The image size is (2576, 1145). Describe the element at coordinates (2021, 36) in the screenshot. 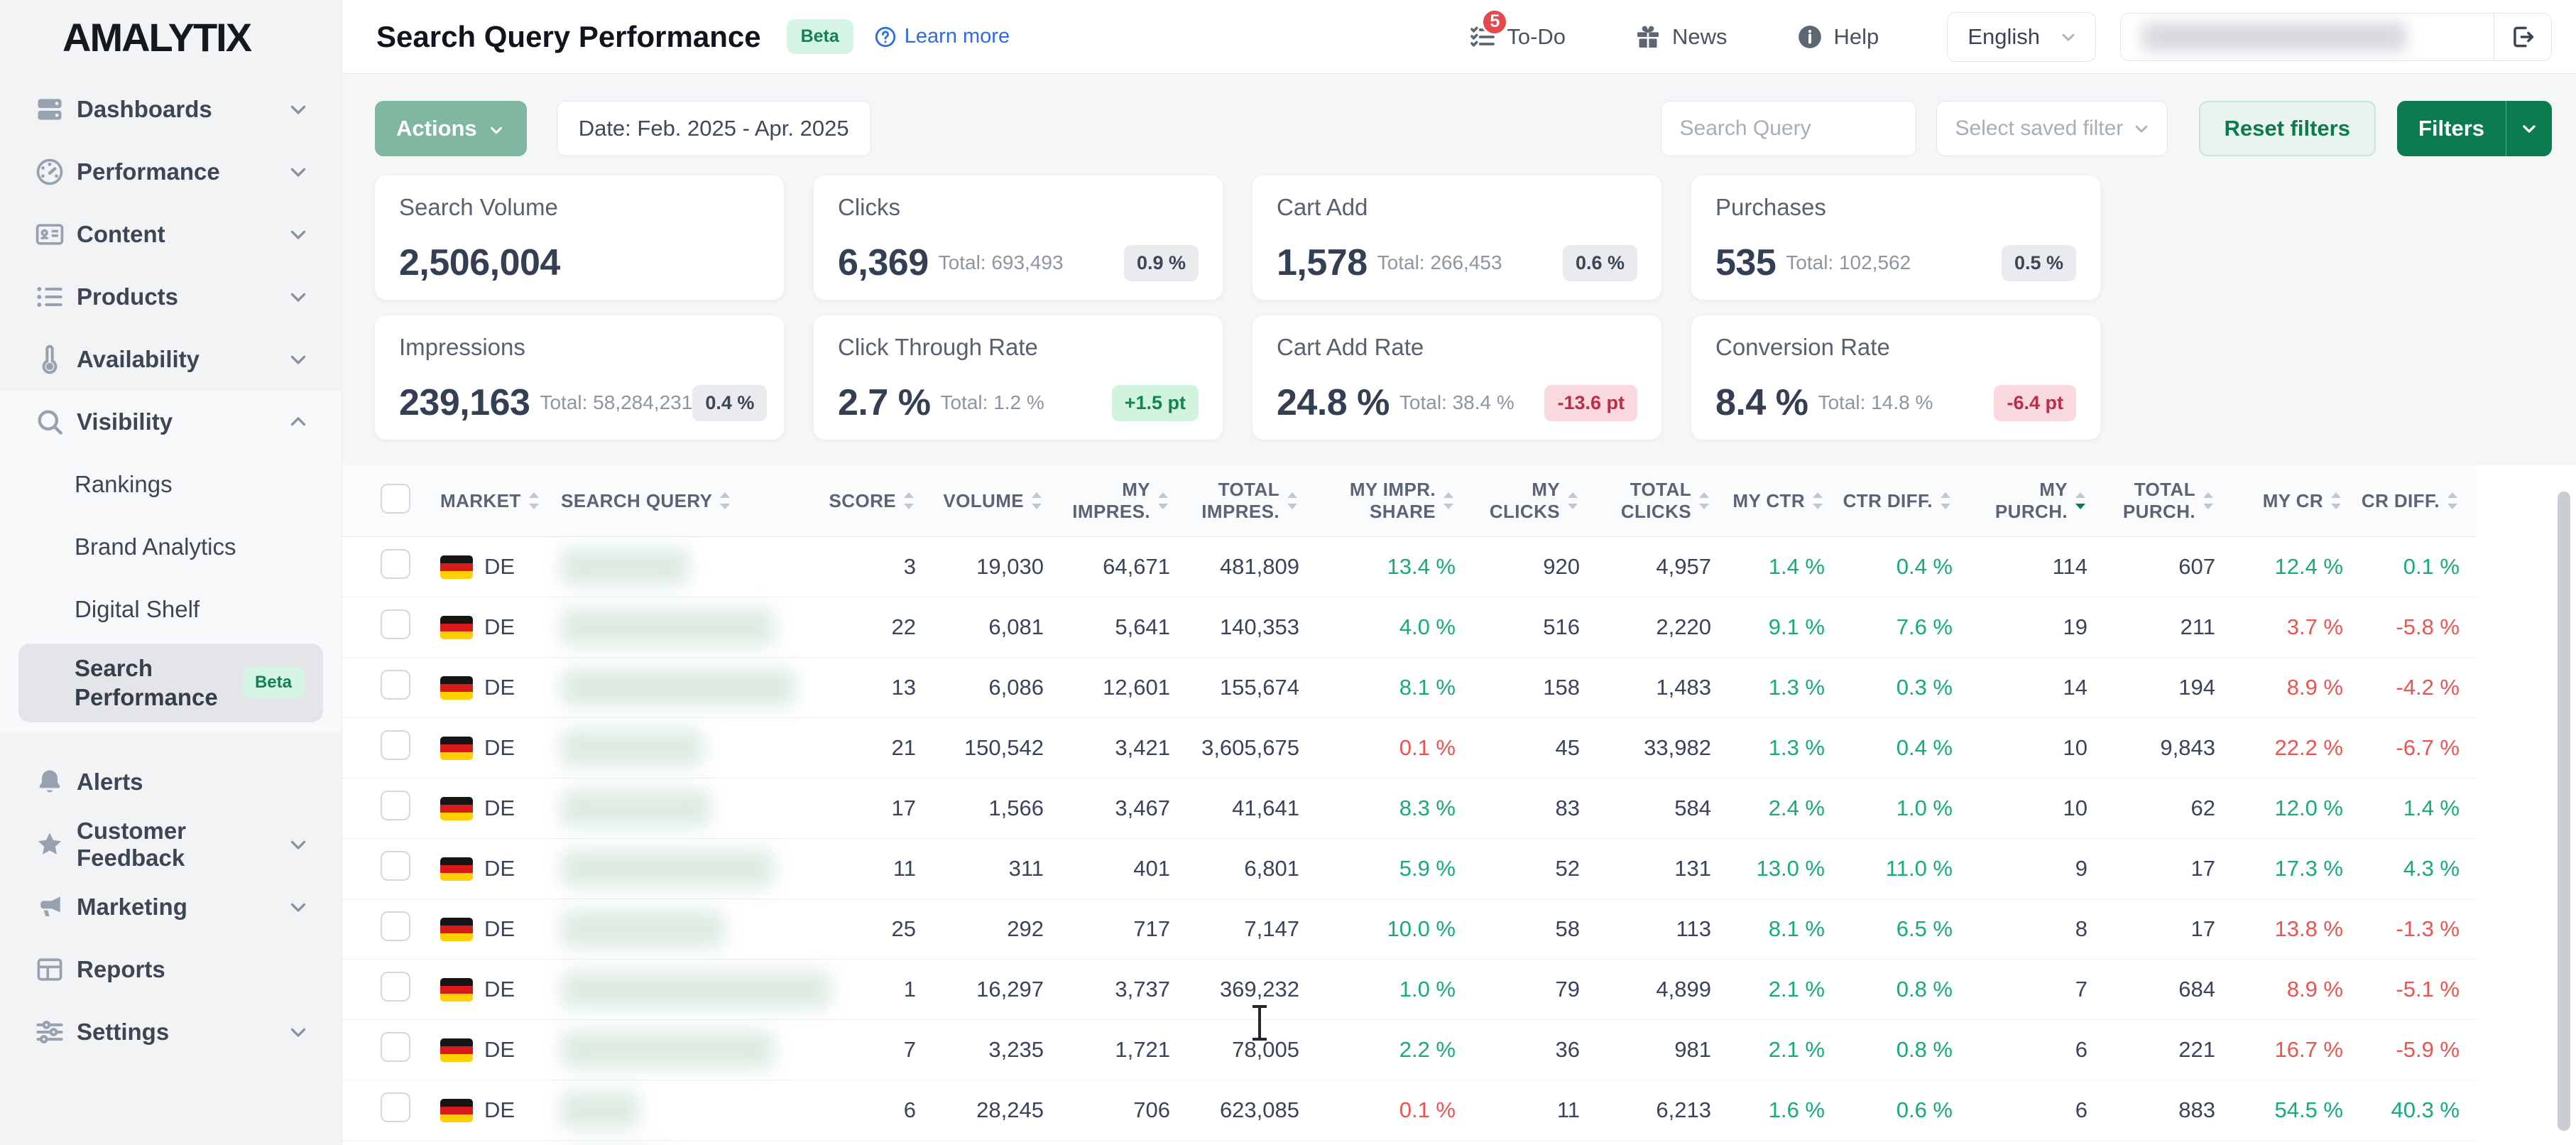

I see `language-select: English` at that location.